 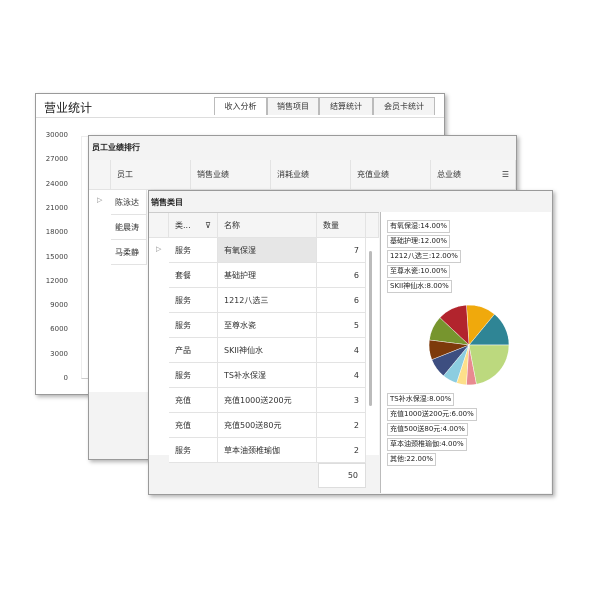 What do you see at coordinates (341, 325) in the screenshot?
I see `table-cell: 5` at bounding box center [341, 325].